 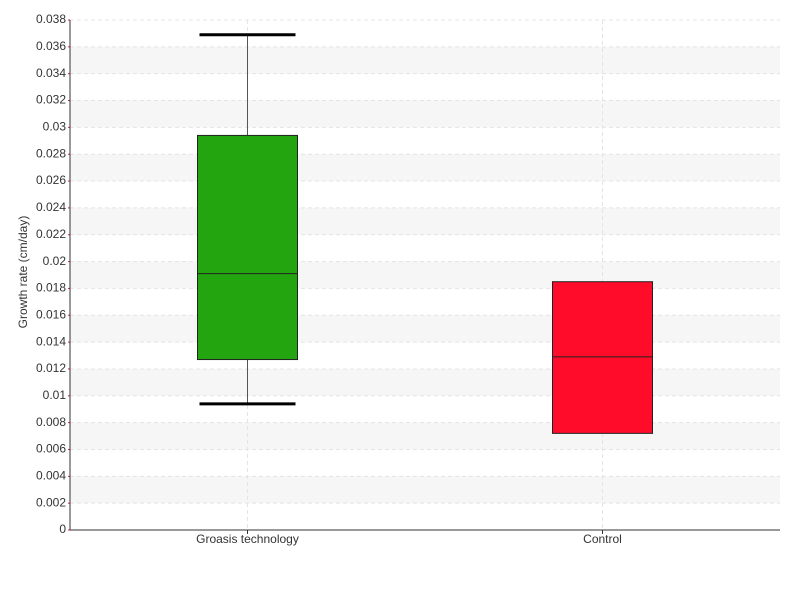 I want to click on y-tick-label: 0.028, so click(x=51, y=153).